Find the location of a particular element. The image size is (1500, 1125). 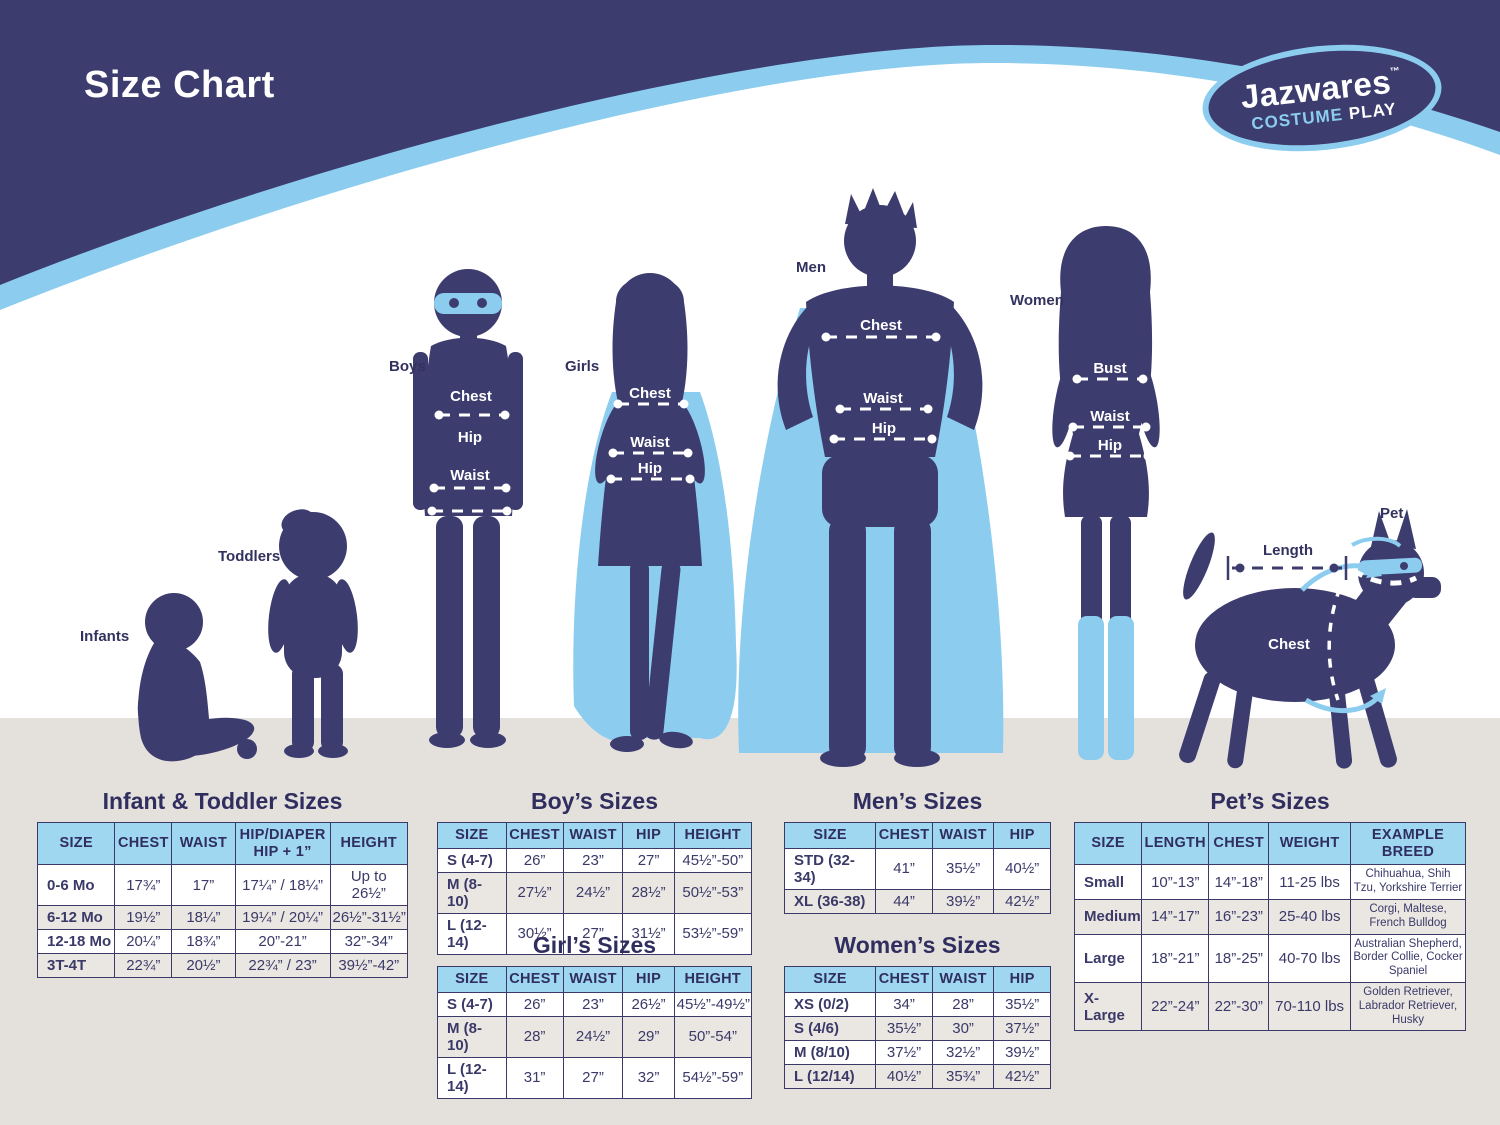

table-cell: 32”-34” is located at coordinates (368, 942).